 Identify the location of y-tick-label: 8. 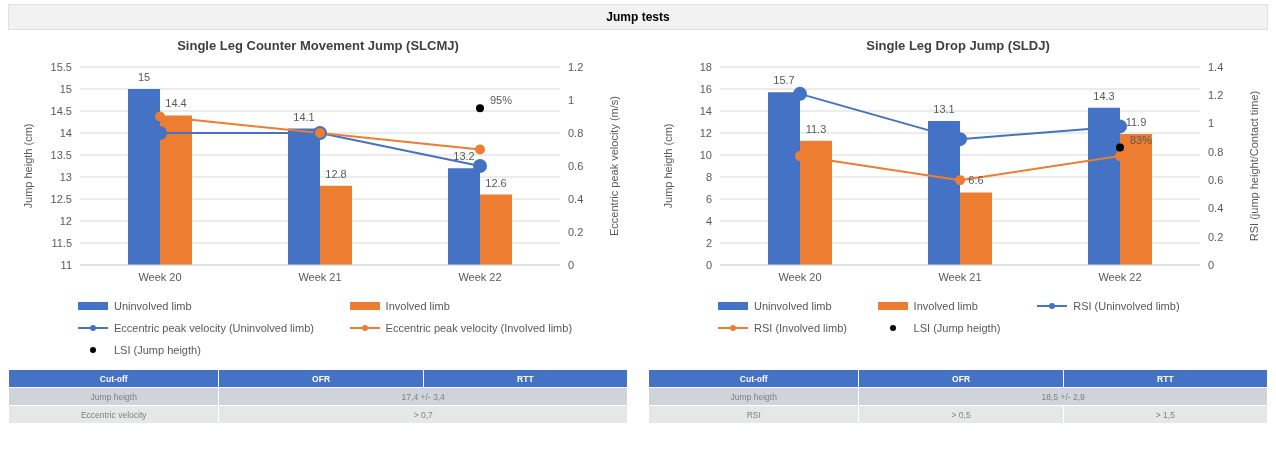
(708, 176).